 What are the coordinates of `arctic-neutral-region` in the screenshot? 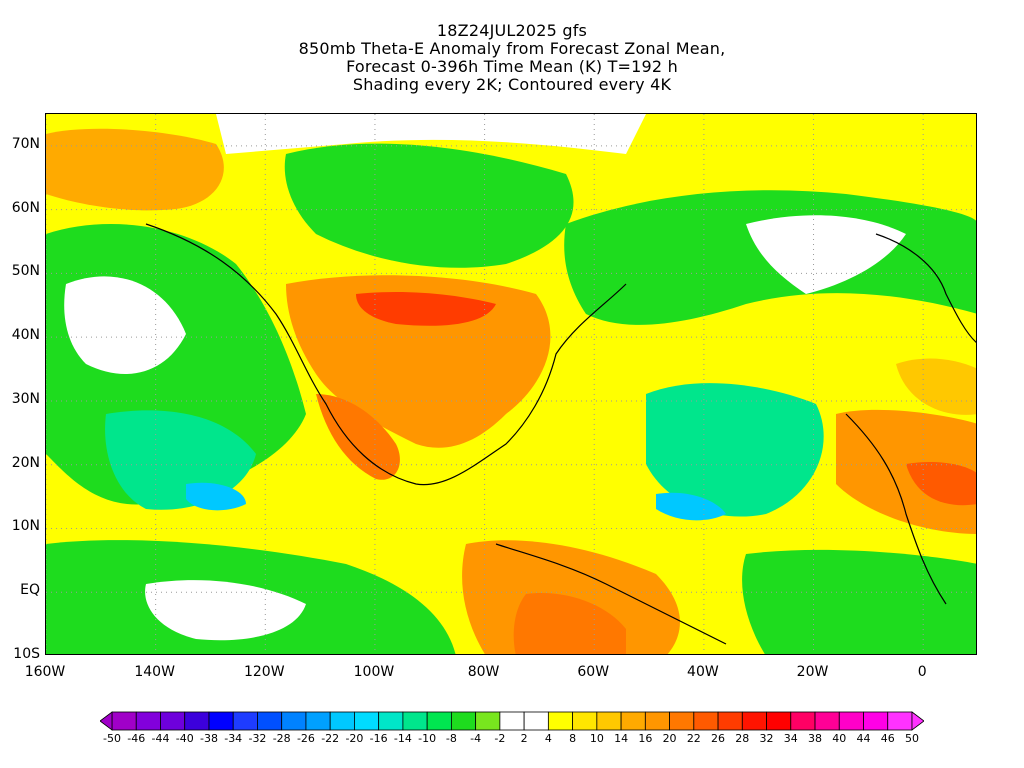 It's located at (431, 134).